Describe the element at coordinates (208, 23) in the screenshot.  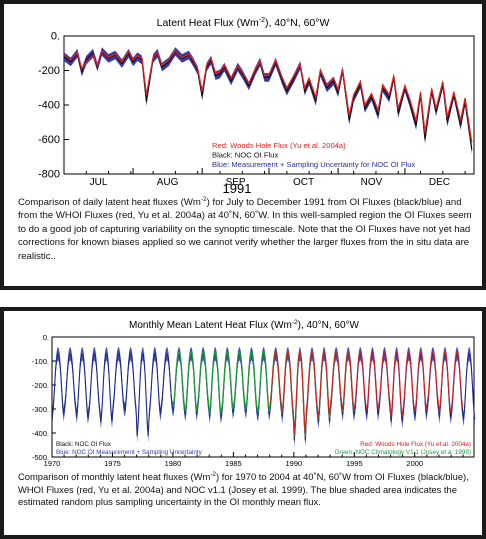
I see `title-text: Latent Heat Flux (Wm` at that location.